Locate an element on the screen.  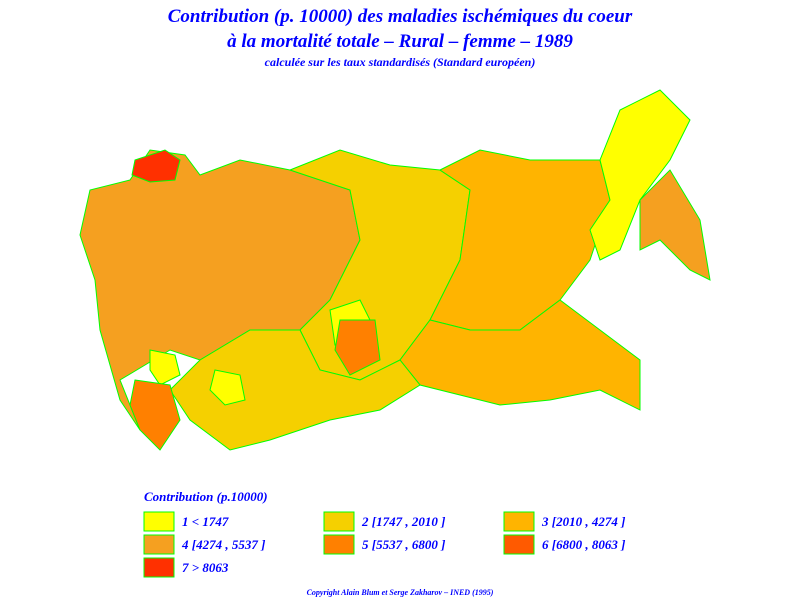
legend-label: 3 [2010 , 4274 ] is located at coordinates (583, 521).